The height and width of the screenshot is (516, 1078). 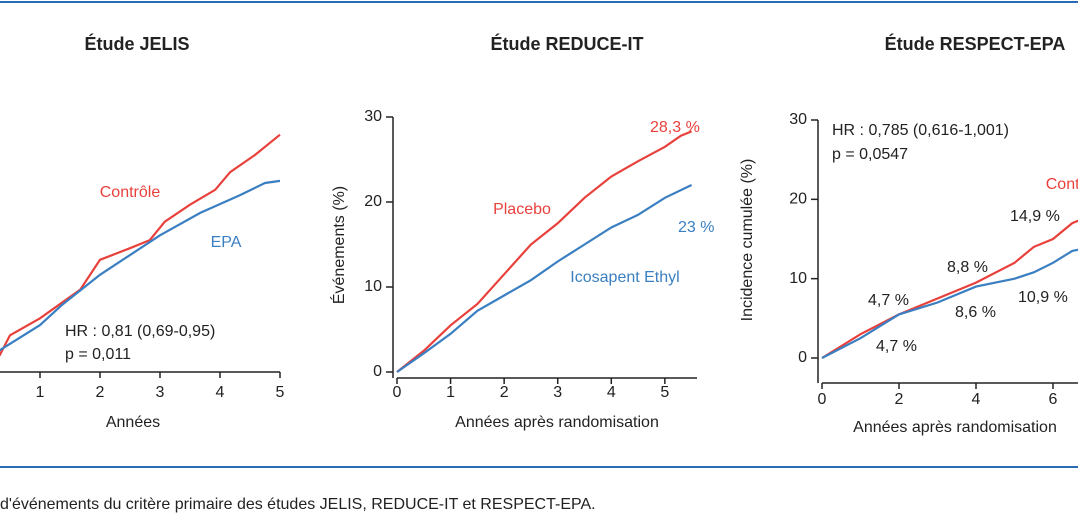 What do you see at coordinates (675, 127) in the screenshot?
I see `annotation: 28,3 %` at bounding box center [675, 127].